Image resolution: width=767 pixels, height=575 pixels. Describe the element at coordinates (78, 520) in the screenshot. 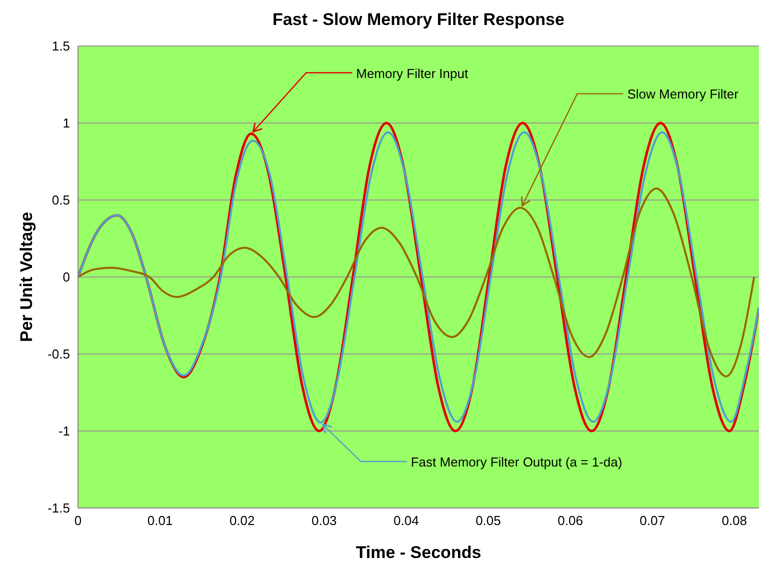

I see `x-tick-label: 0` at that location.